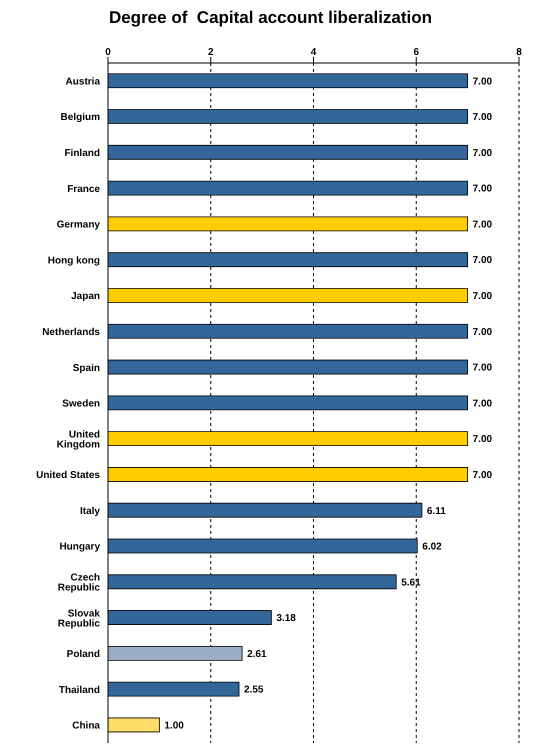 The width and height of the screenshot is (541, 754). I want to click on y-tick-label: Thailand, so click(79, 690).